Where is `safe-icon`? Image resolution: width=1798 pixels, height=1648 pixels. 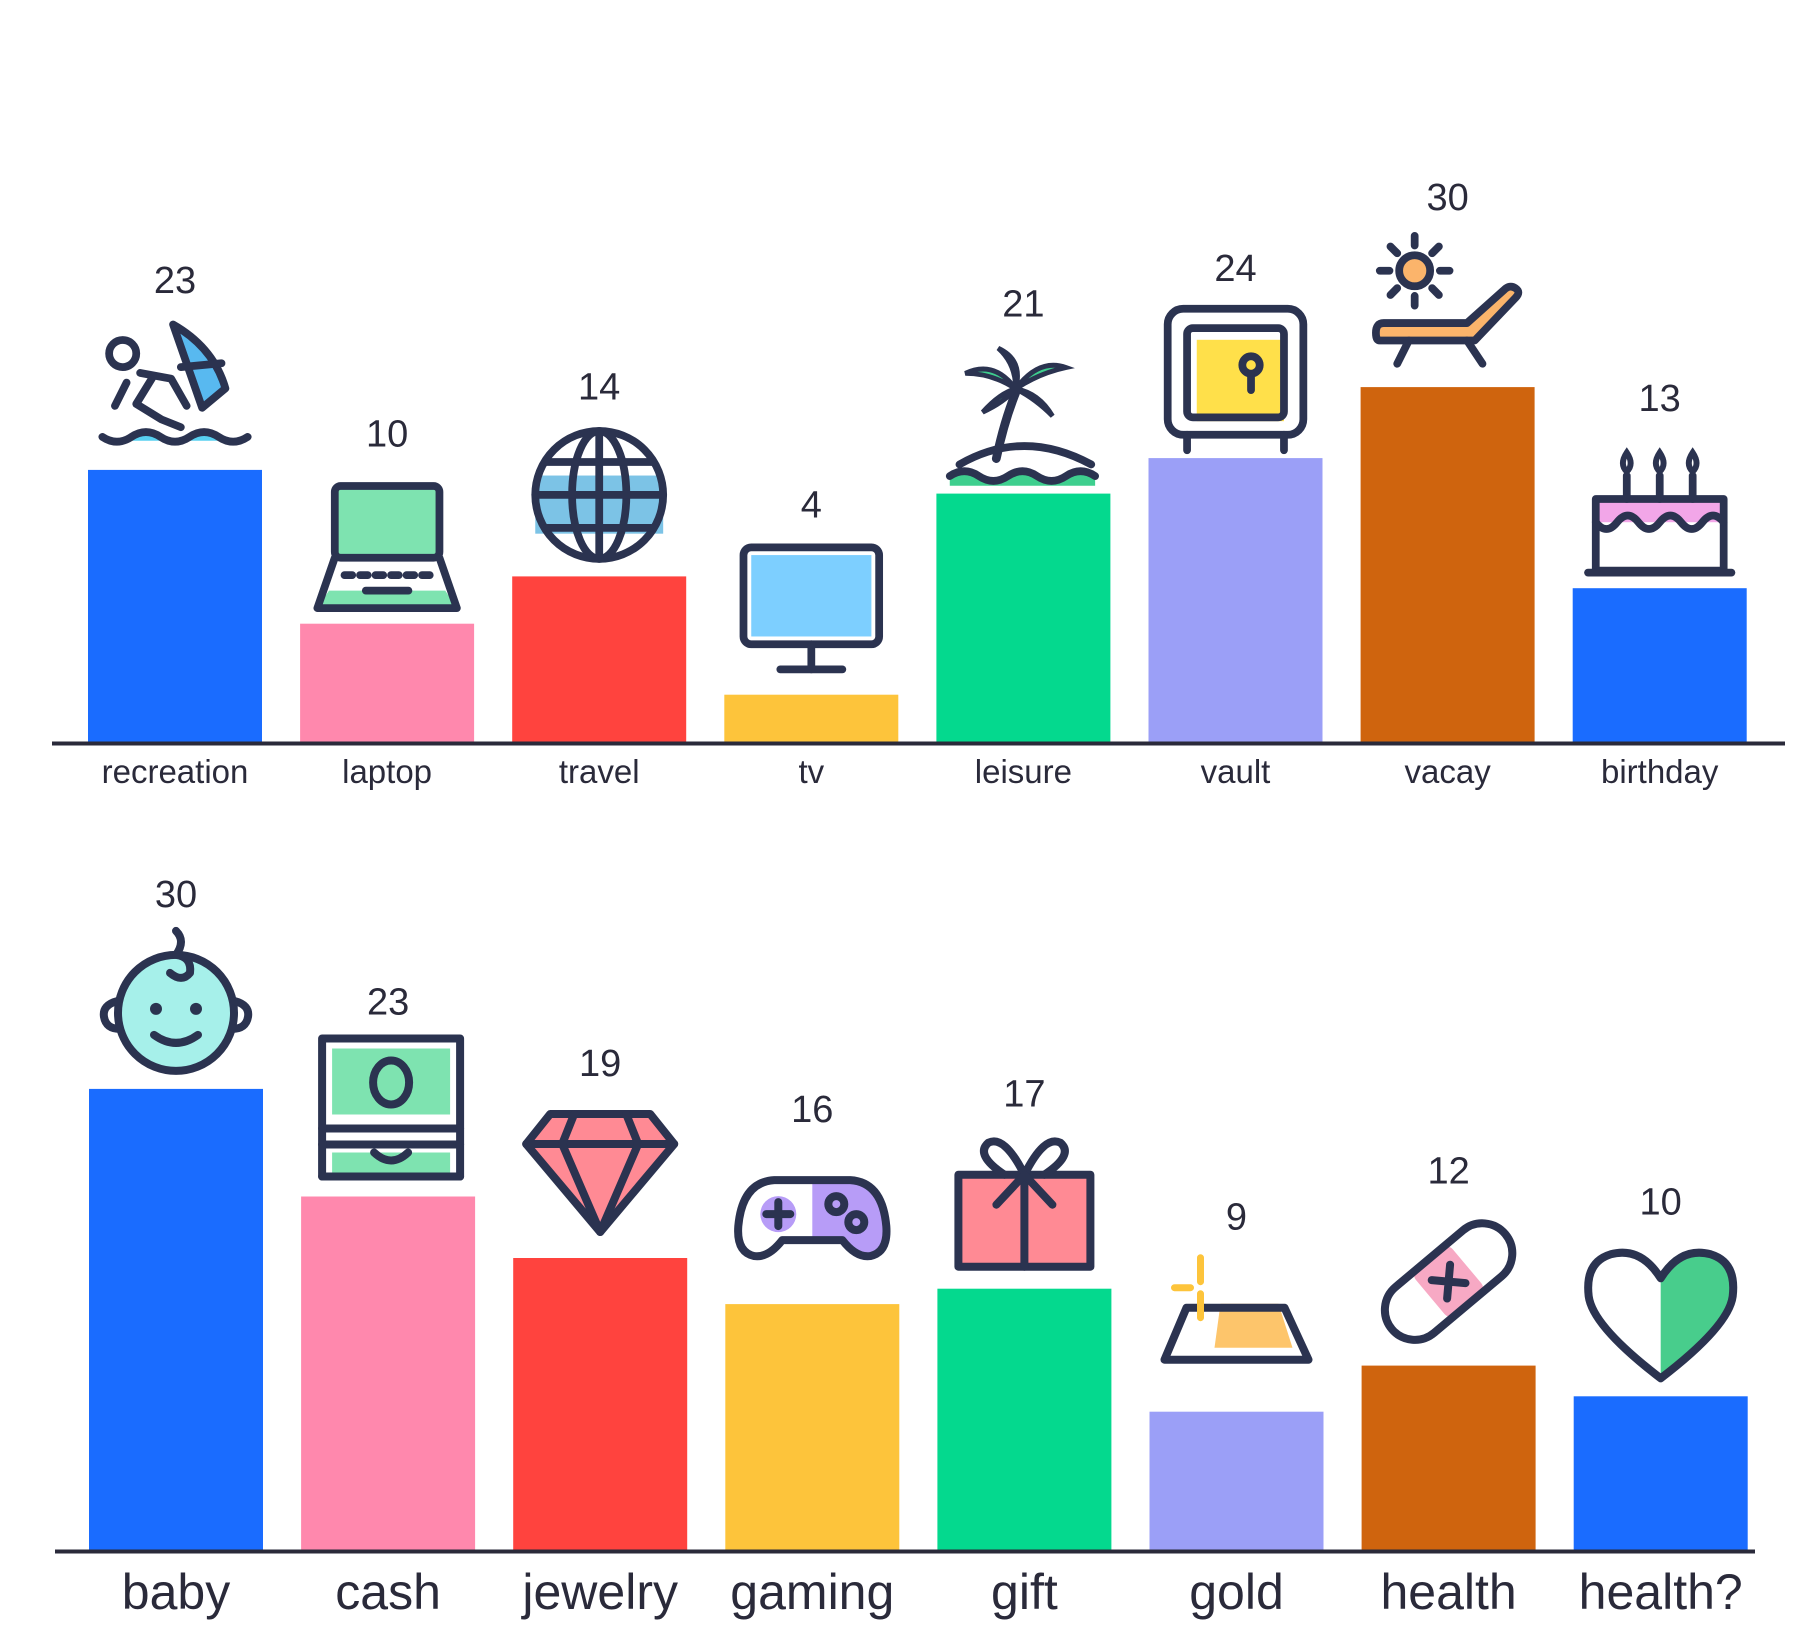
safe-icon is located at coordinates (1235, 379).